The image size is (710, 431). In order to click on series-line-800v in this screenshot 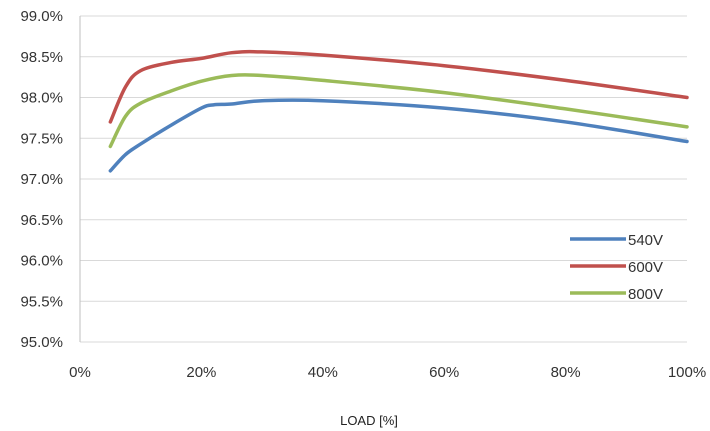, I will do `click(398, 111)`.